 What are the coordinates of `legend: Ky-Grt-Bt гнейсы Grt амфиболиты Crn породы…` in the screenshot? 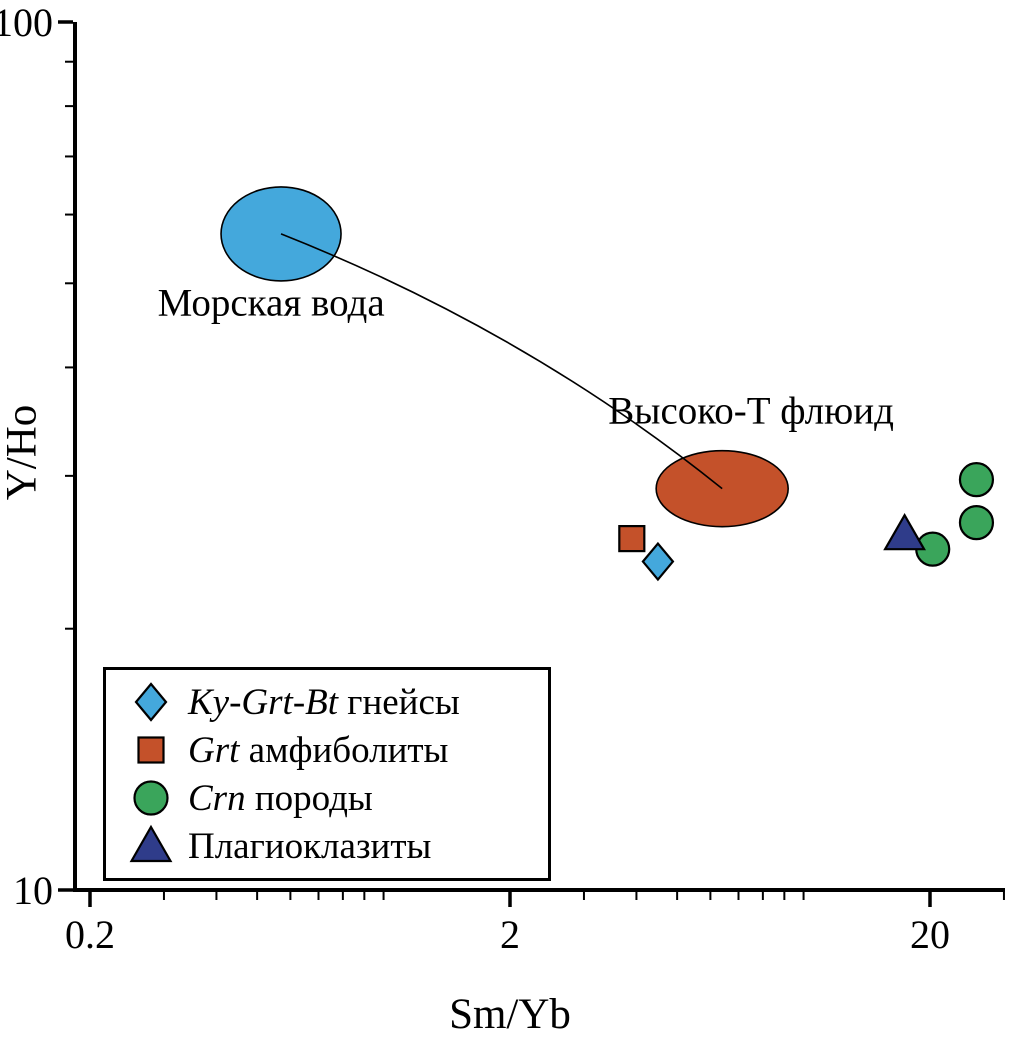 It's located at (327, 774).